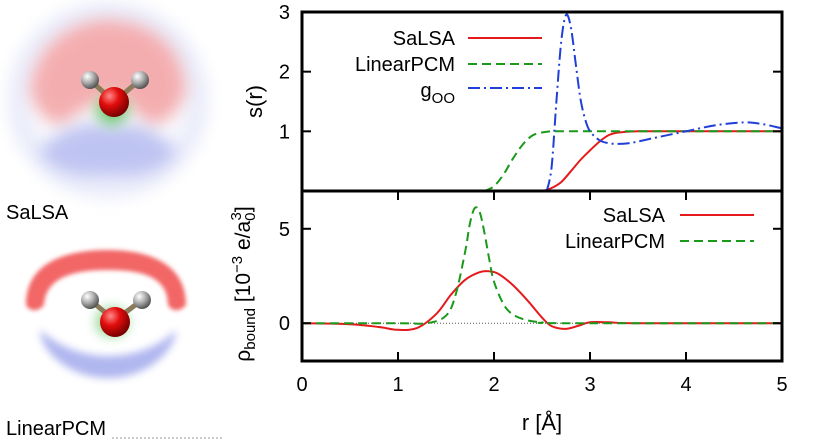 The width and height of the screenshot is (830, 441). What do you see at coordinates (481, 93) in the screenshot?
I see `legend-entry-goo: gOO` at bounding box center [481, 93].